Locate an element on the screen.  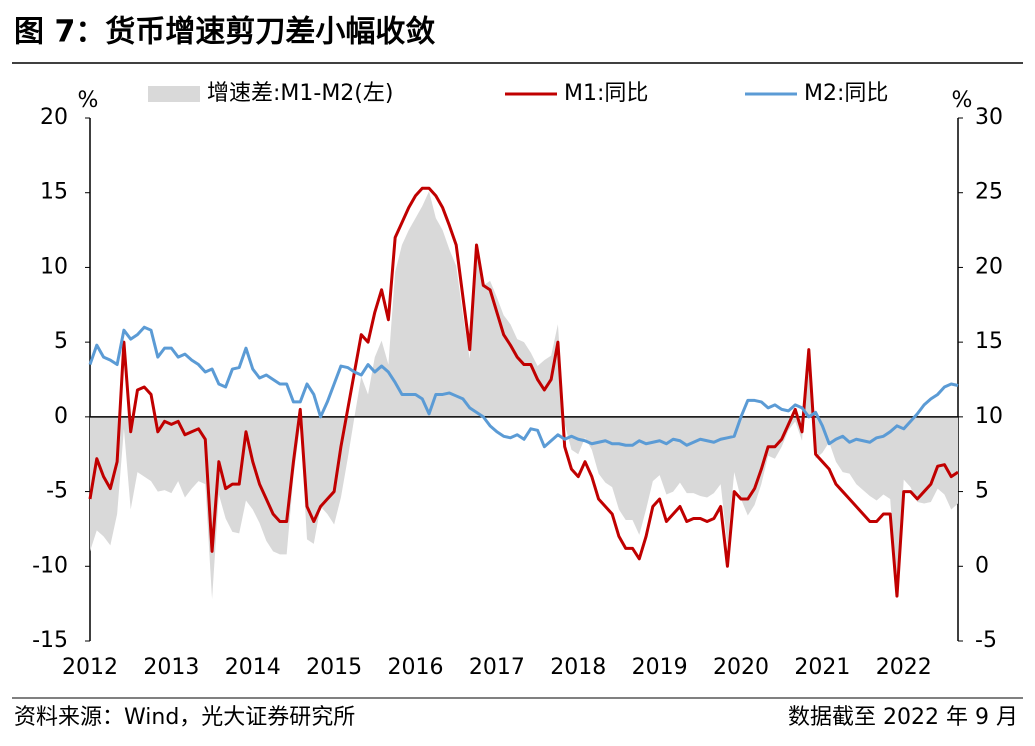
x-tick-label: 2016 is located at coordinates (416, 667).